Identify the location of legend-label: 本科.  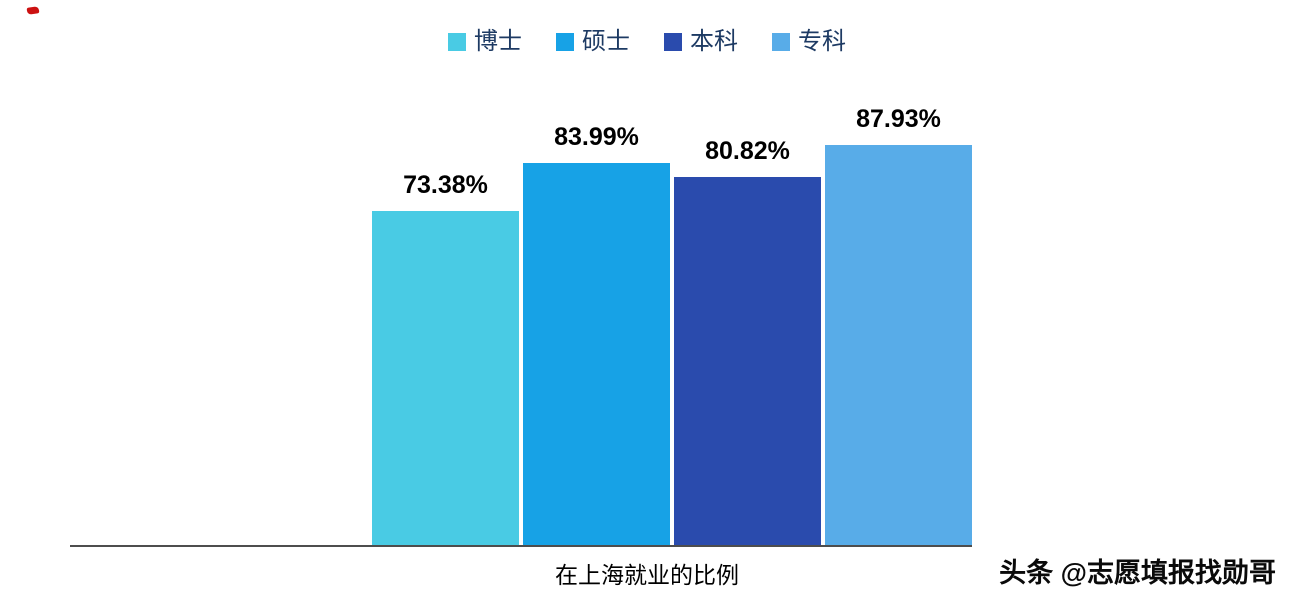
(714, 42).